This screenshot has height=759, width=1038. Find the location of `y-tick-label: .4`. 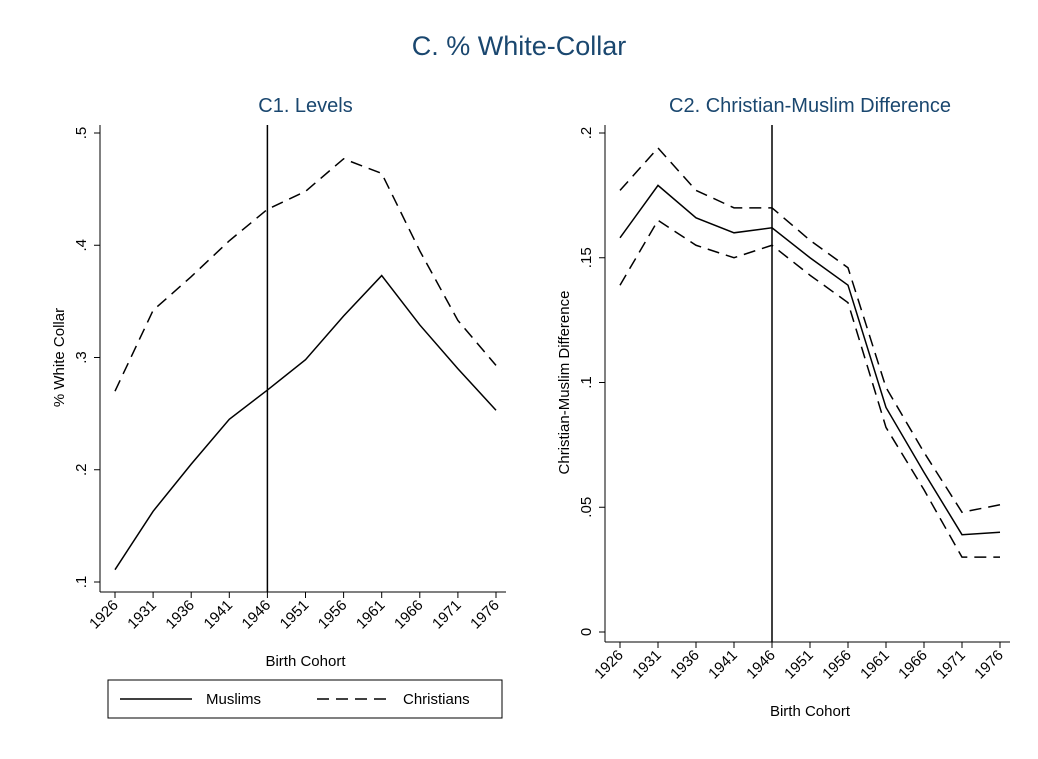

y-tick-label: .4 is located at coordinates (81, 245).